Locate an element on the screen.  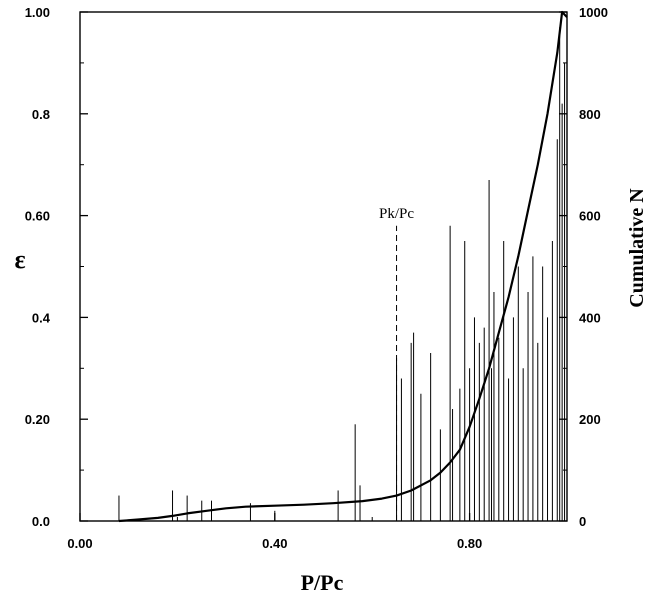
x-tick-label: 0.40 is located at coordinates (274, 543).